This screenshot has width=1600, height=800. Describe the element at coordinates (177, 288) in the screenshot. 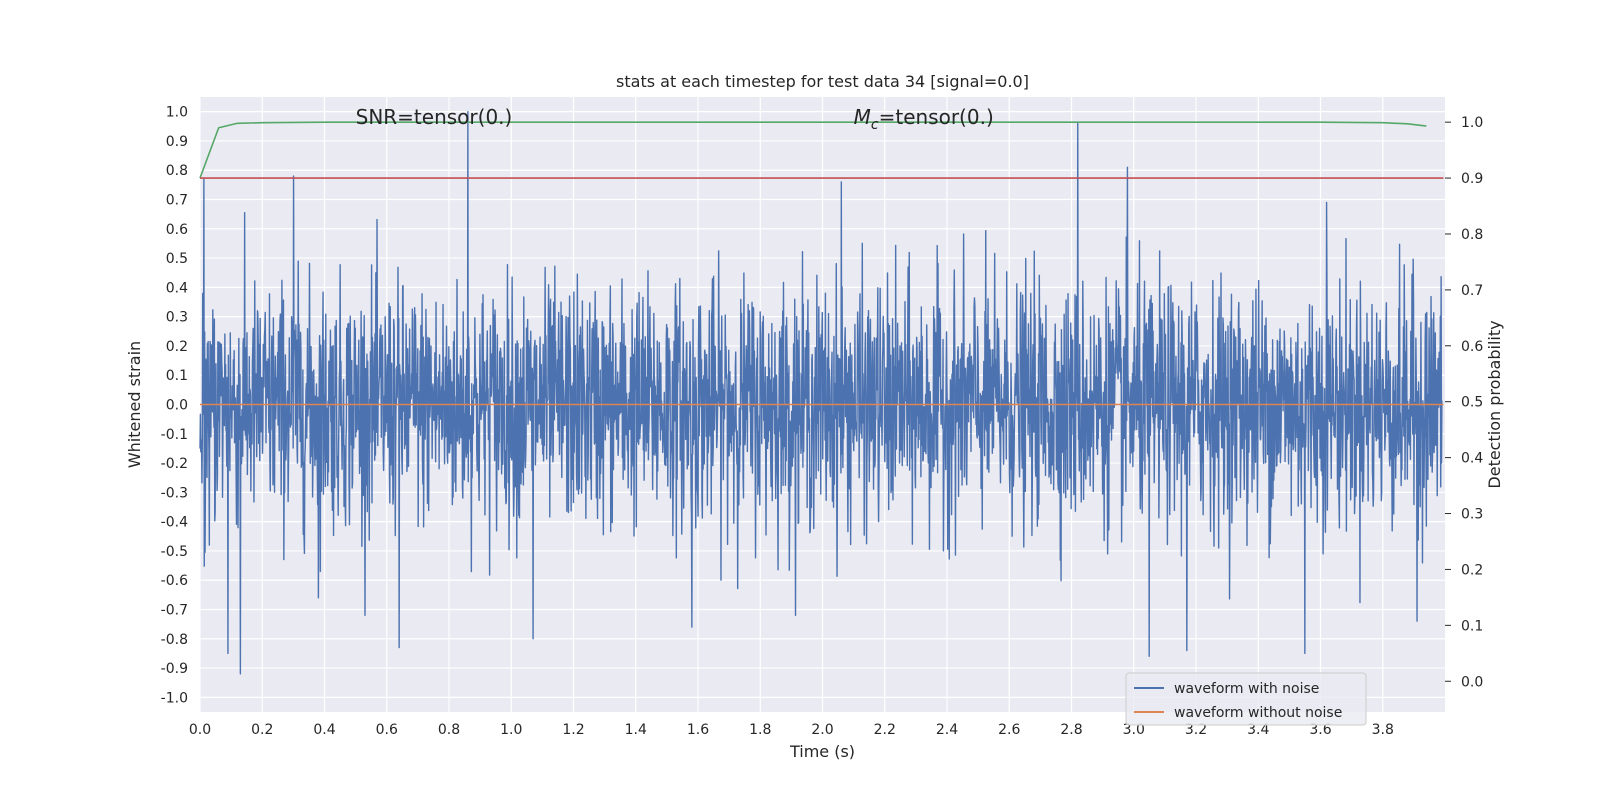

I see `y-tick-label: 0.4` at that location.